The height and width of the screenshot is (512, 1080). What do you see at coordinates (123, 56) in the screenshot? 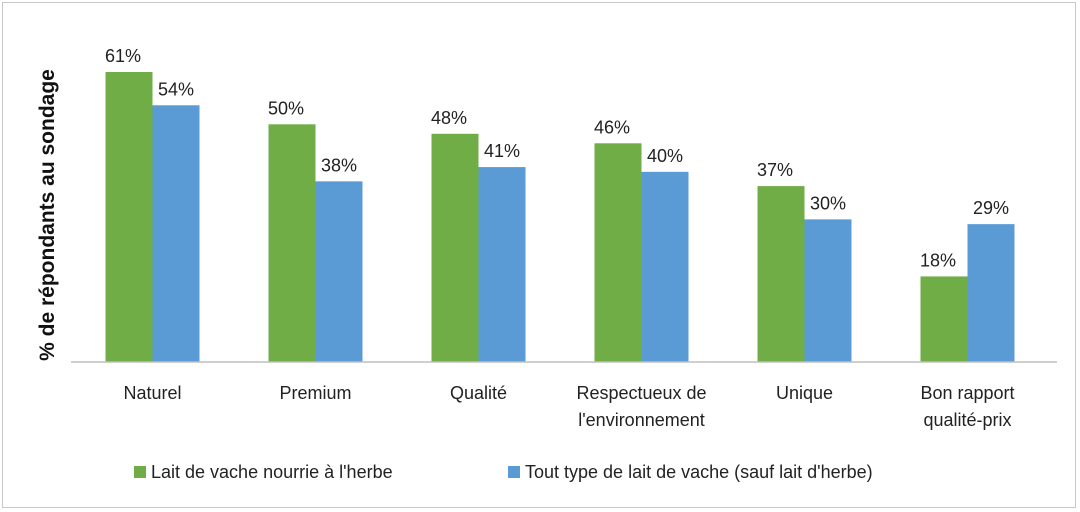
I see `data-label: 61%` at bounding box center [123, 56].